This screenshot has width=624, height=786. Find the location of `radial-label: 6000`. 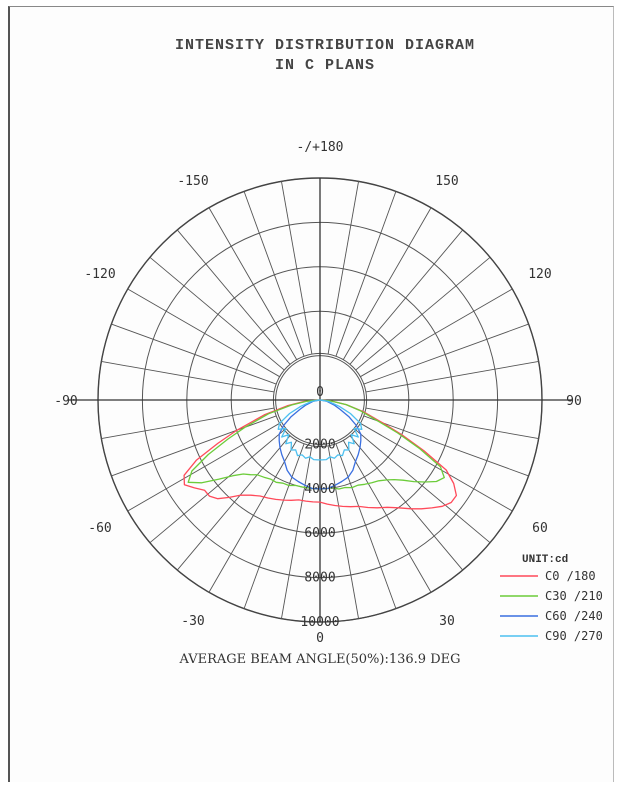

radial-label: 6000 is located at coordinates (319, 533).